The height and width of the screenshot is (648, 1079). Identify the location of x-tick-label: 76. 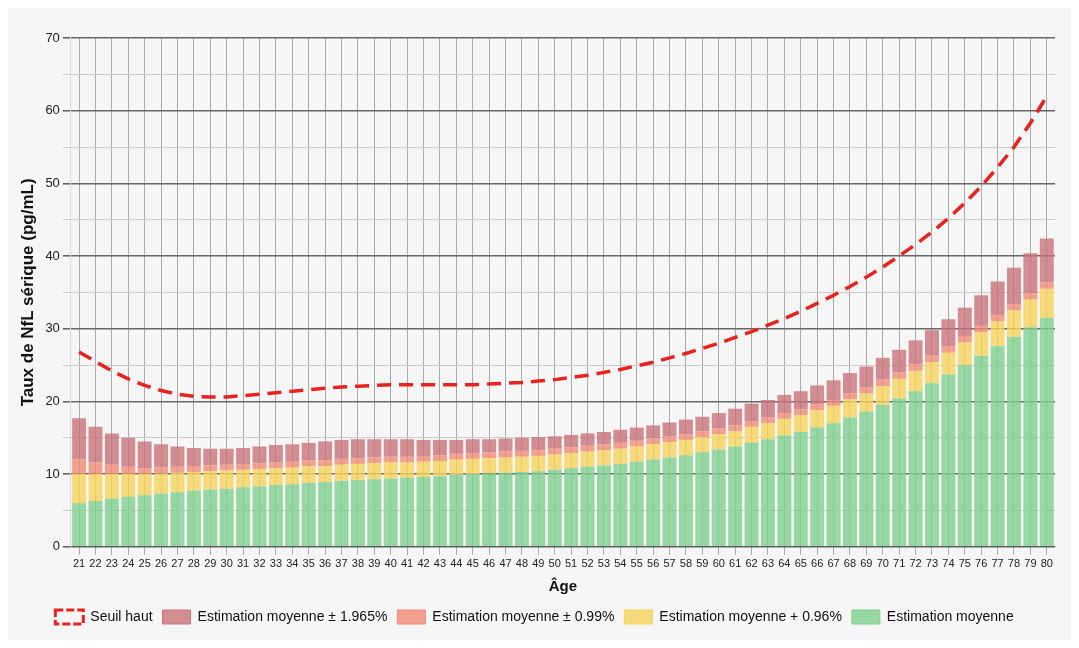
(981, 563).